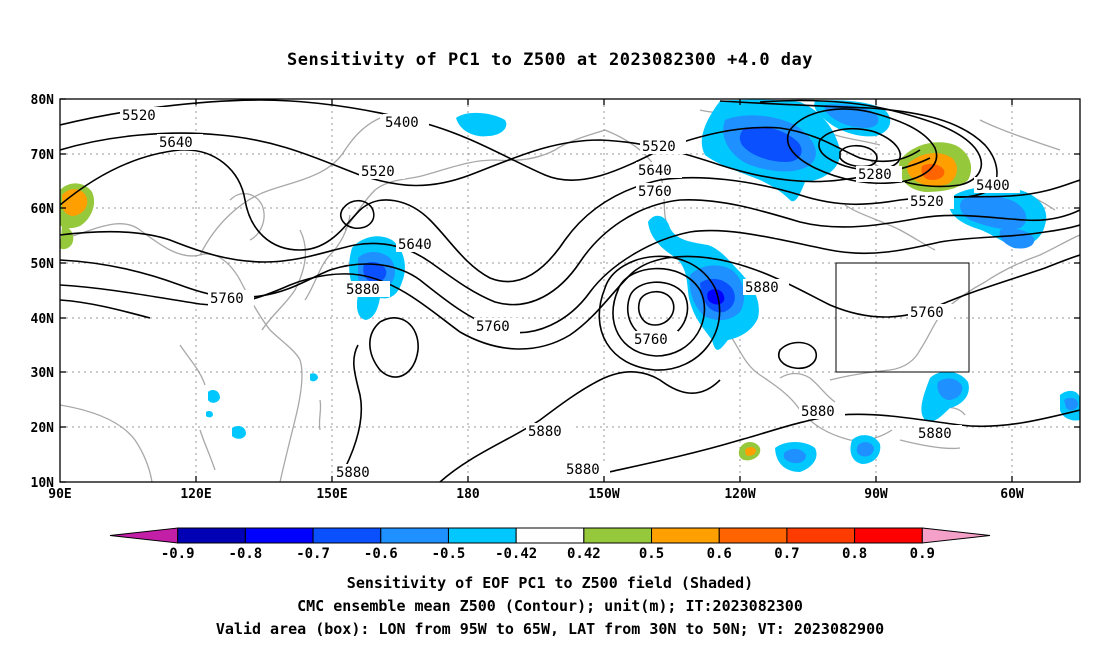  I want to click on lat-tick-label: 10N, so click(43, 483).